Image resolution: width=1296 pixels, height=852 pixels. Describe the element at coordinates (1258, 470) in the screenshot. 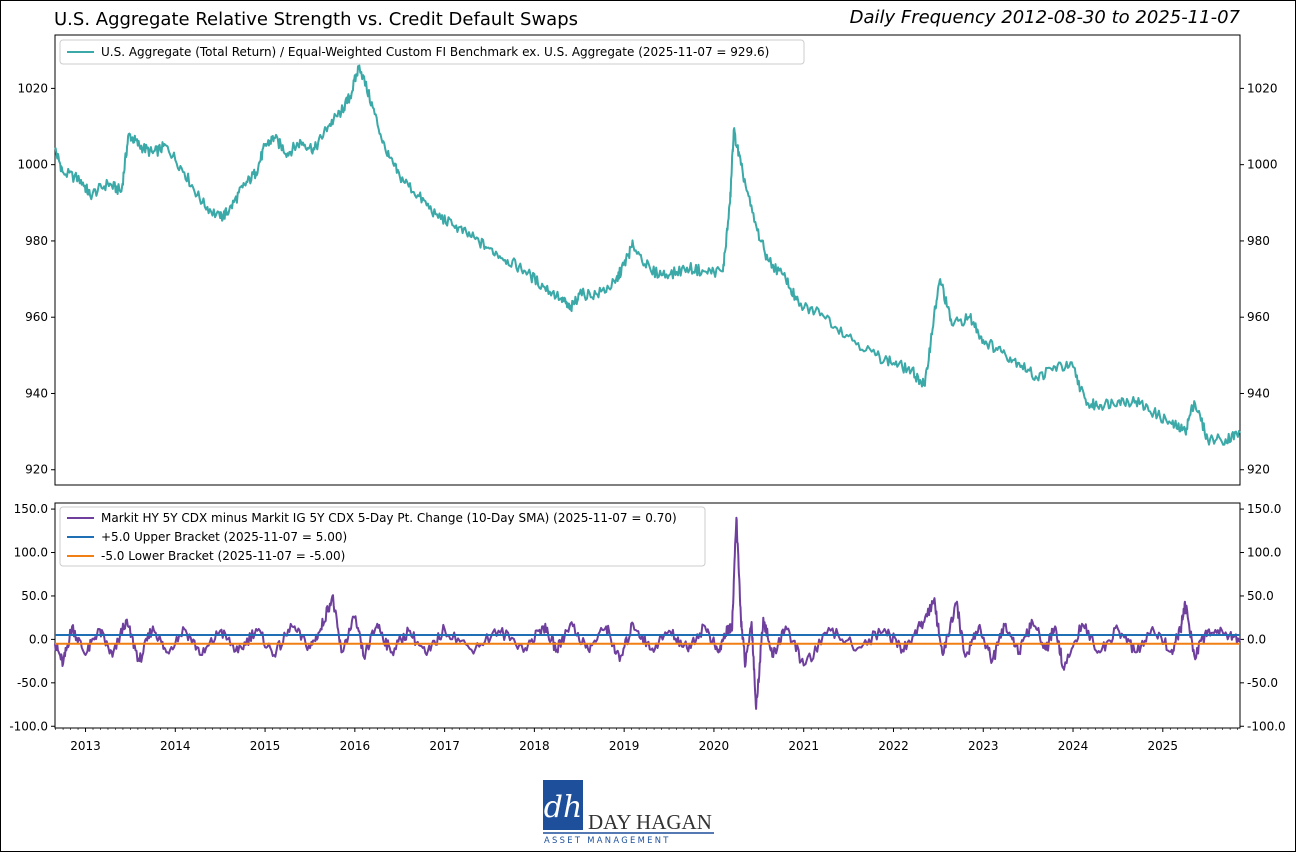

I see `top-ytick-label-right: 920` at that location.